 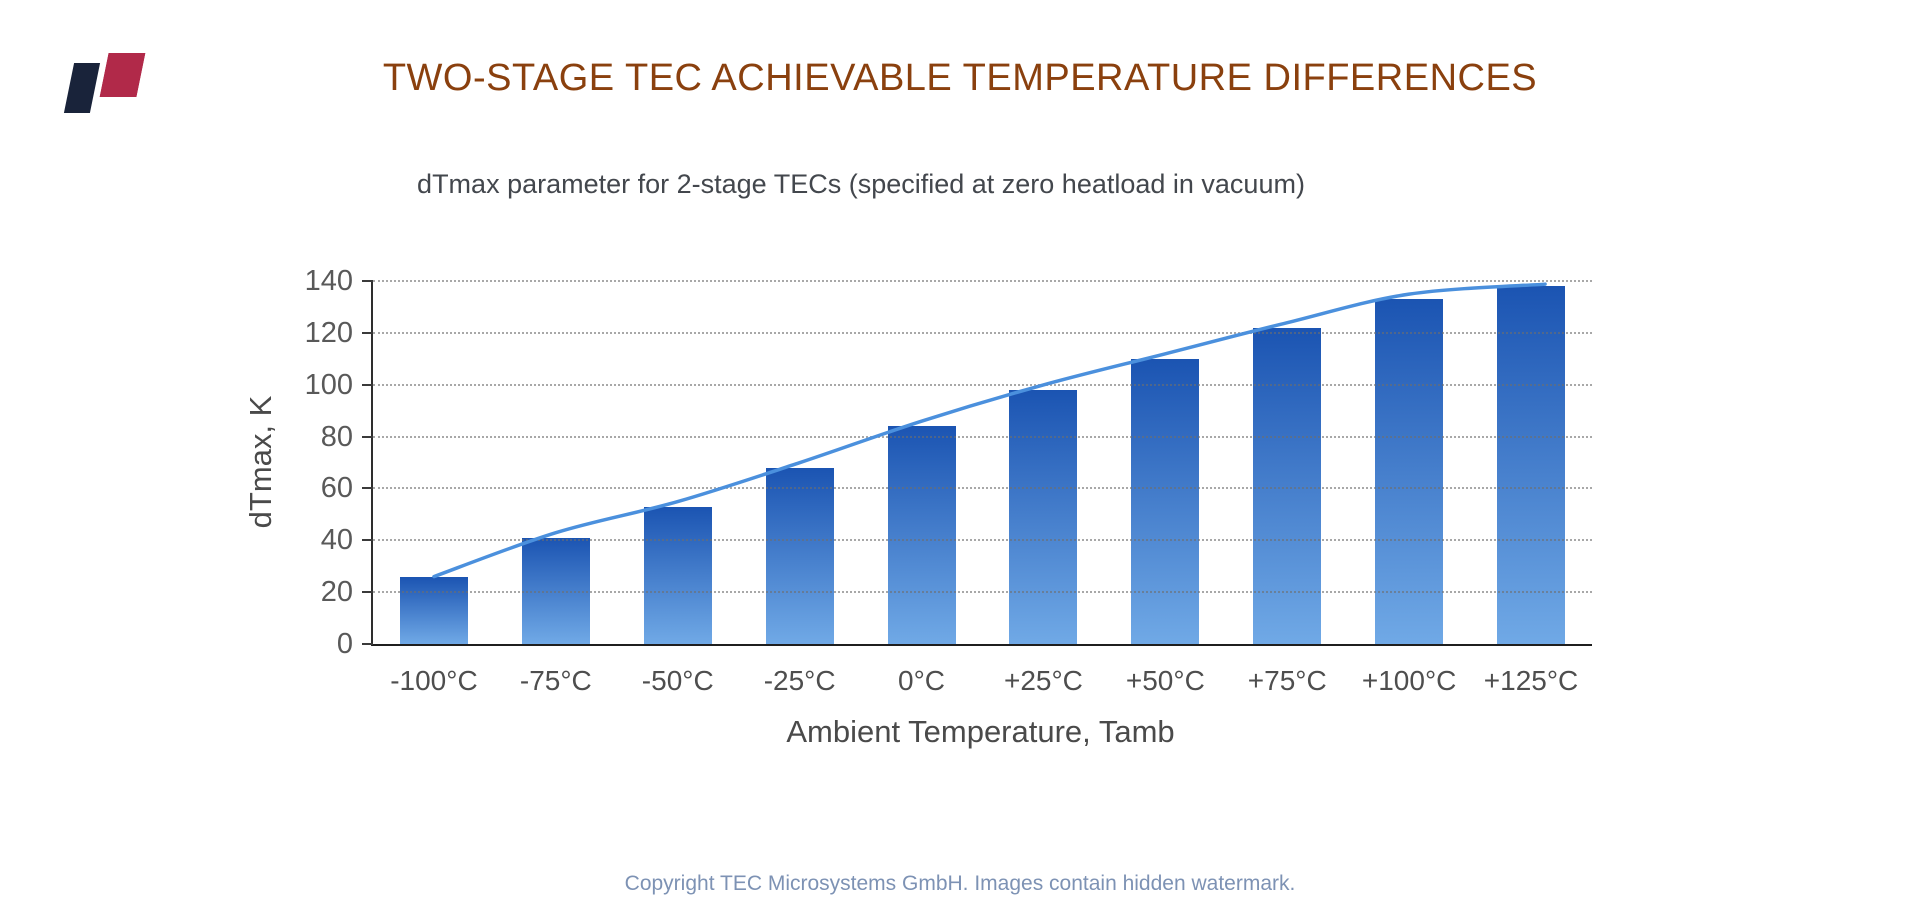 What do you see at coordinates (799, 555) in the screenshot?
I see `bar--25°C` at bounding box center [799, 555].